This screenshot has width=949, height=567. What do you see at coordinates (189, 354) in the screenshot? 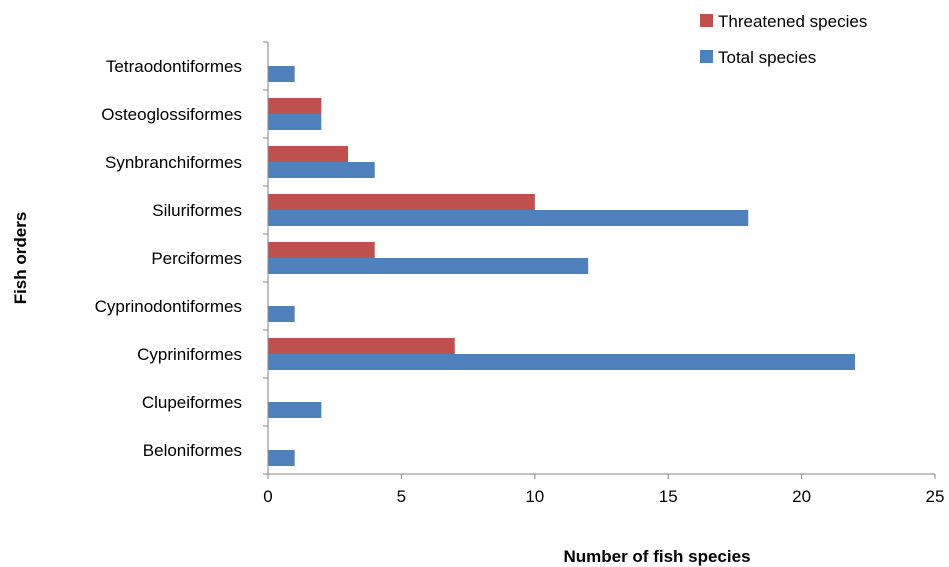
I see `y-tick-label: Cypriniformes` at bounding box center [189, 354].